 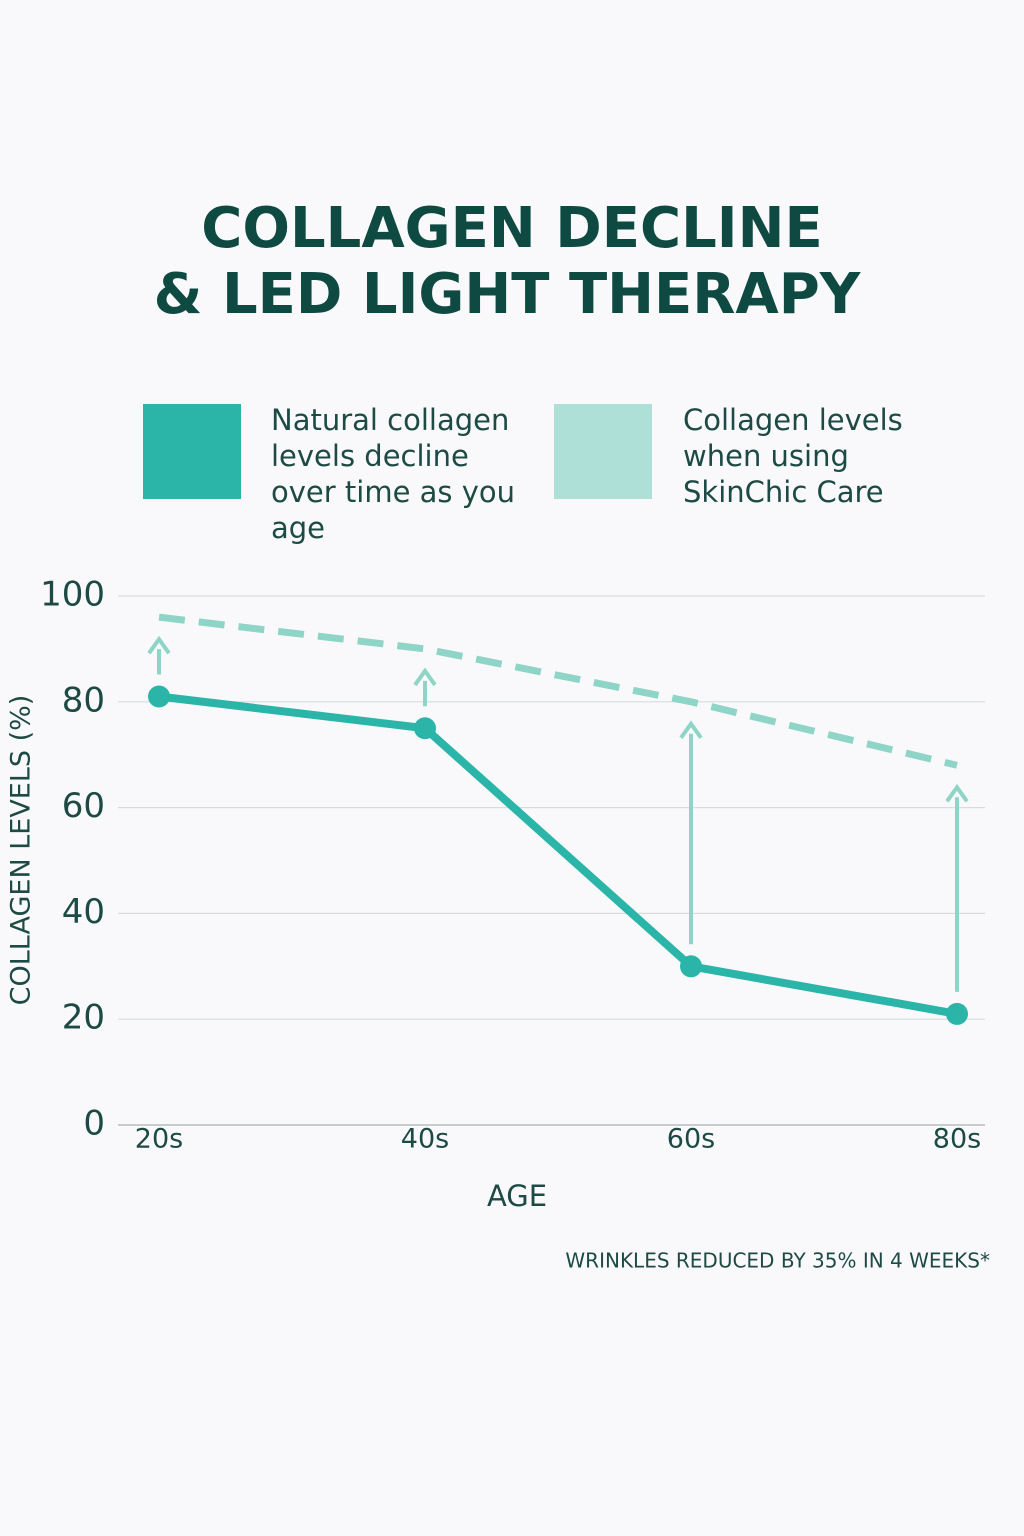 I want to click on footnote: WRINKLES REDUCED BY 35% IN 4 WEEKS*, so click(x=777, y=1261).